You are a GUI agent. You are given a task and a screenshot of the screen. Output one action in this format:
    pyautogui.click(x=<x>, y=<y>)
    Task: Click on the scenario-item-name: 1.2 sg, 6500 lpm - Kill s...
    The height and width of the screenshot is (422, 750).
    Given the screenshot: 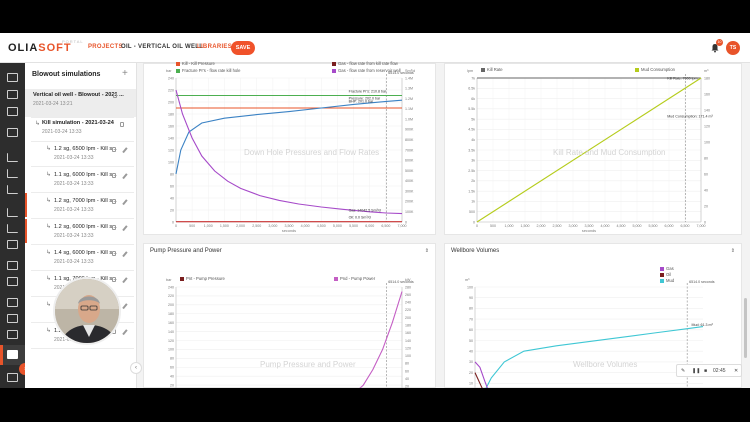 What is the action you would take?
    pyautogui.click(x=85, y=149)
    